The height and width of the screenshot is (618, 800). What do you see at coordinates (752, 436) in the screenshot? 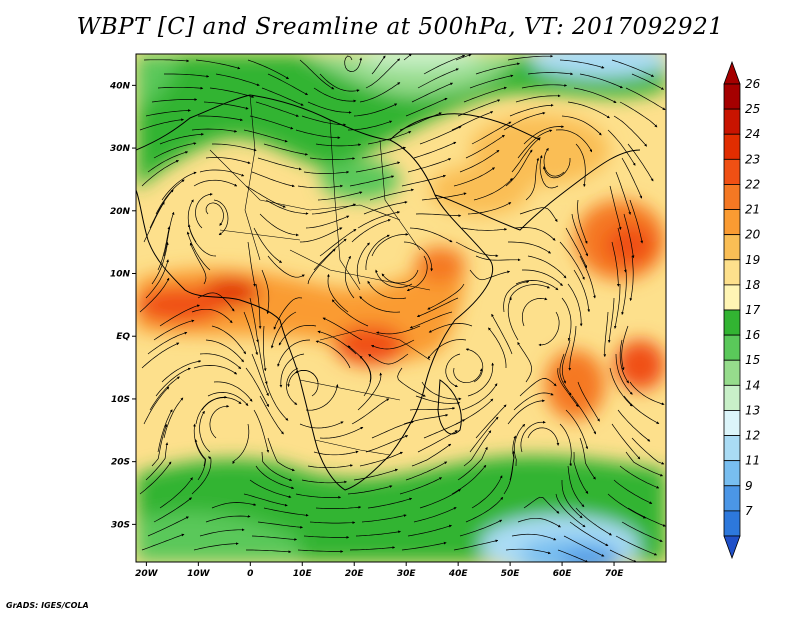
I see `colorbar-label: 12` at bounding box center [752, 436].